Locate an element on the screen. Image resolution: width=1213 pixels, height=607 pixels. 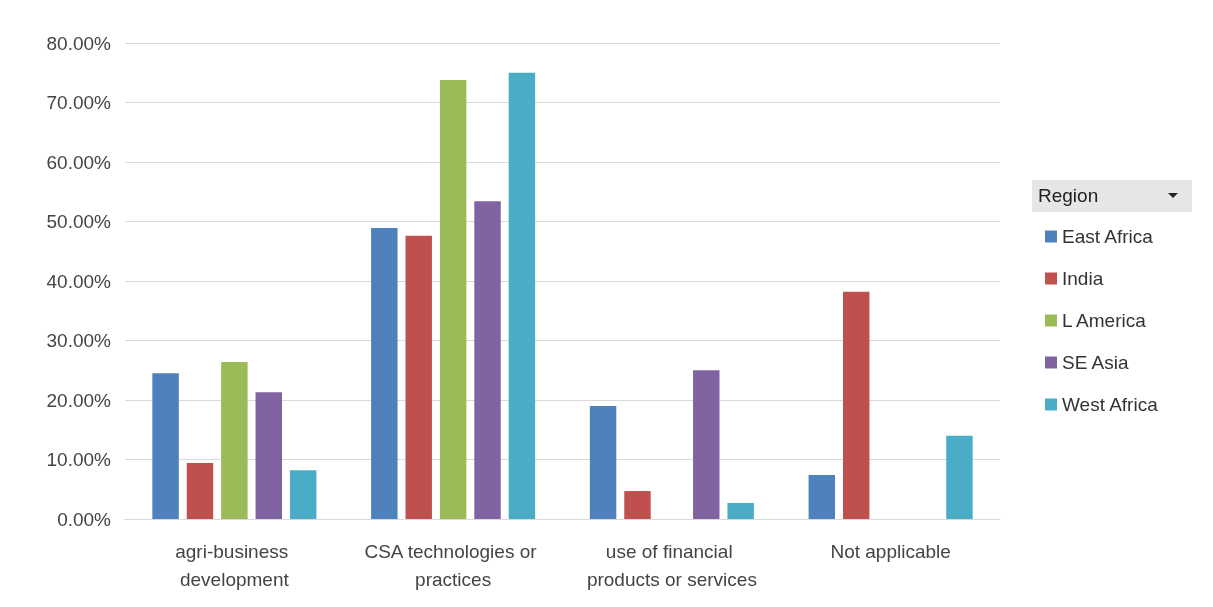
legend-label: L America is located at coordinates (1104, 320).